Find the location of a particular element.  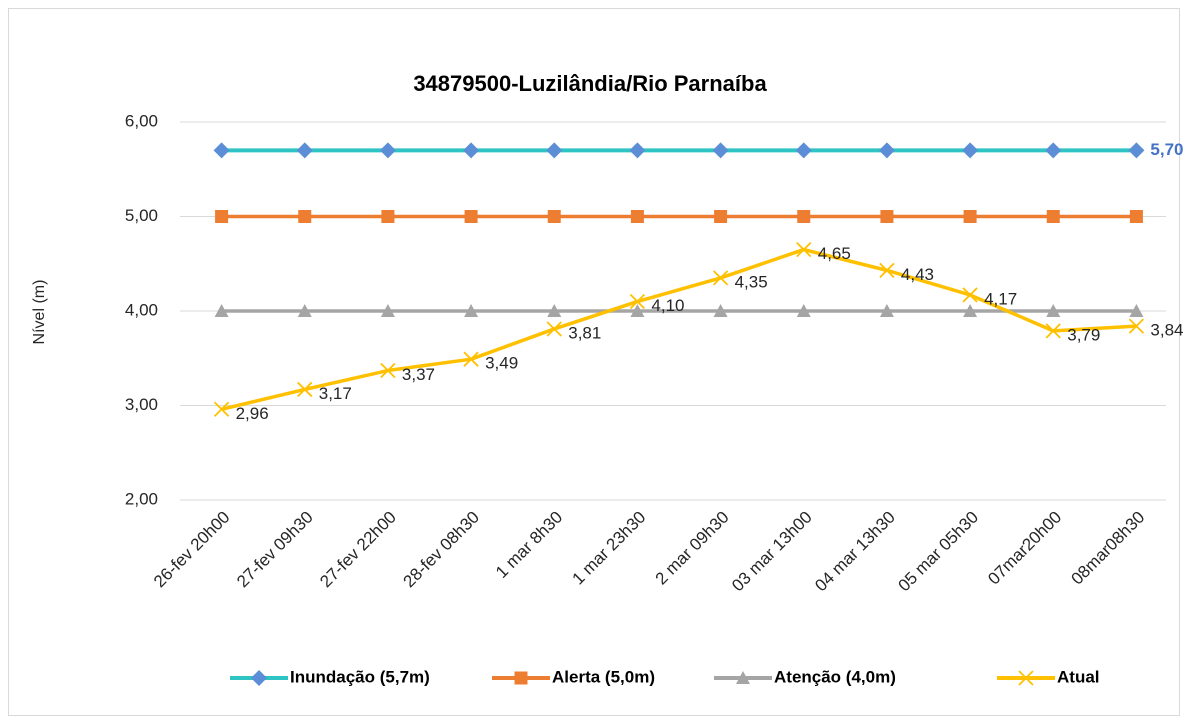

data-label: 3,17 is located at coordinates (335, 393).